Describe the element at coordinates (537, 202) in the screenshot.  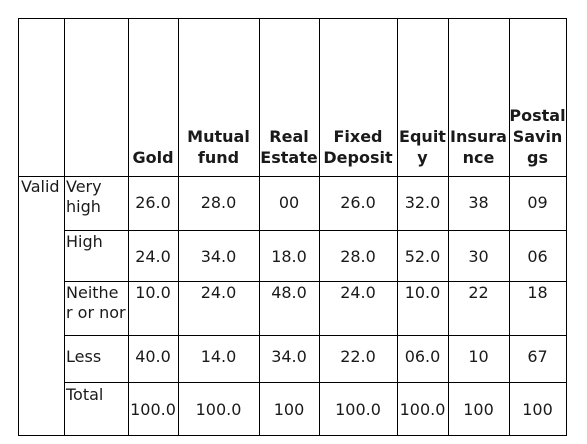
I see `table-cell: 09` at that location.